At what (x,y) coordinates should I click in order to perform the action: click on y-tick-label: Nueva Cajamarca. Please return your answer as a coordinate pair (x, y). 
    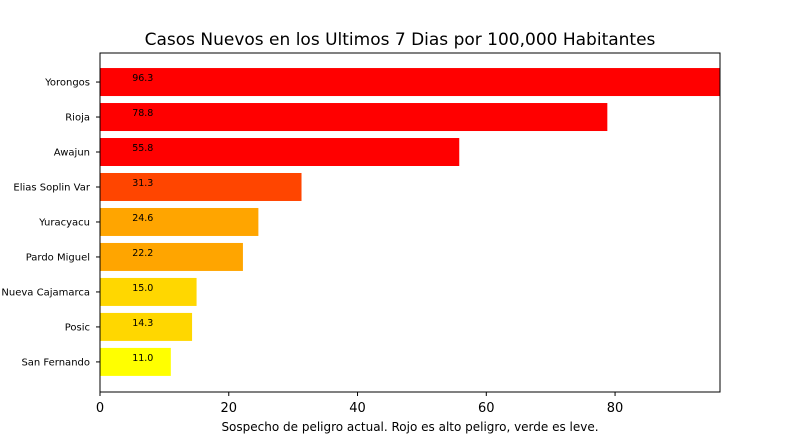
    Looking at the image, I should click on (45, 292).